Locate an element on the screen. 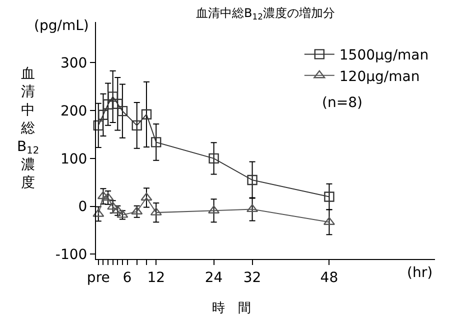 This screenshot has width=449, height=321. y-tick-label: 0 is located at coordinates (83, 207).